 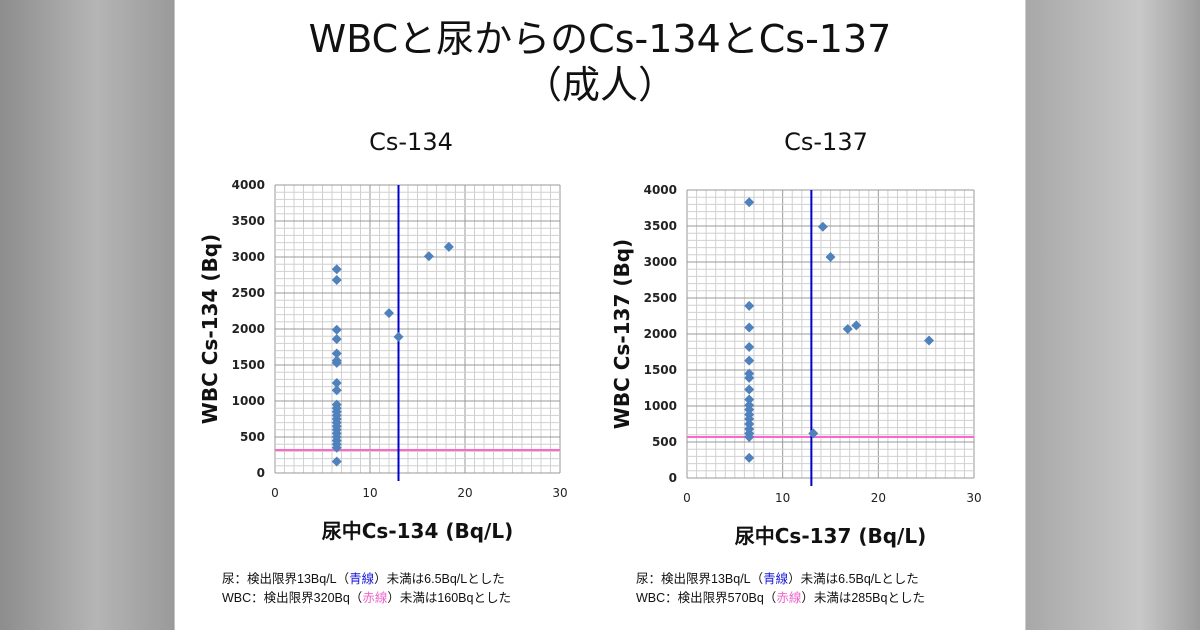 I want to click on x-axis-label: 尿中Cs-137 (Bq/L), so click(x=830, y=536).